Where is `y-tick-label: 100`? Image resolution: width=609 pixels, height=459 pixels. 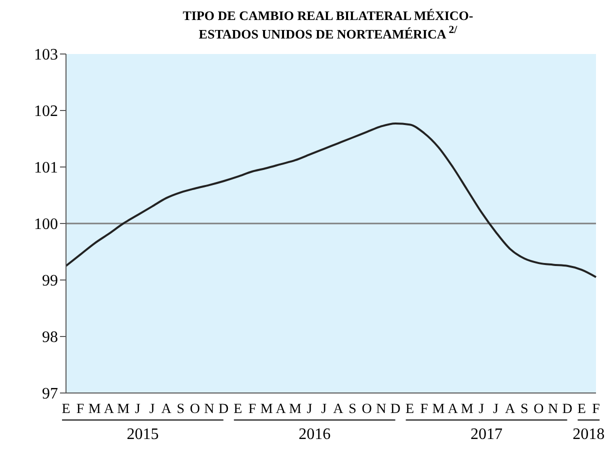
y-tick-label: 100 is located at coordinates (46, 225).